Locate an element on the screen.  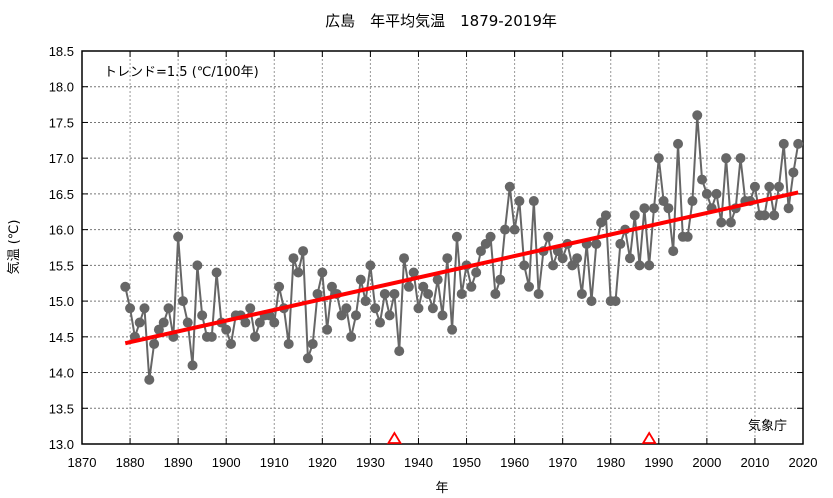
x-tick-label: 1940 is located at coordinates (418, 462).